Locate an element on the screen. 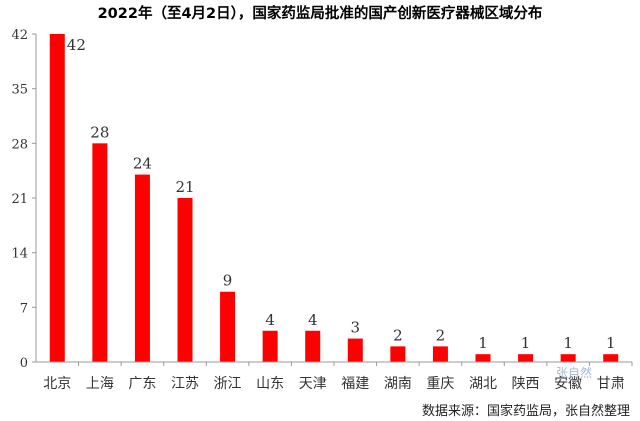 The height and width of the screenshot is (421, 640). data-label: 42 is located at coordinates (76, 45).